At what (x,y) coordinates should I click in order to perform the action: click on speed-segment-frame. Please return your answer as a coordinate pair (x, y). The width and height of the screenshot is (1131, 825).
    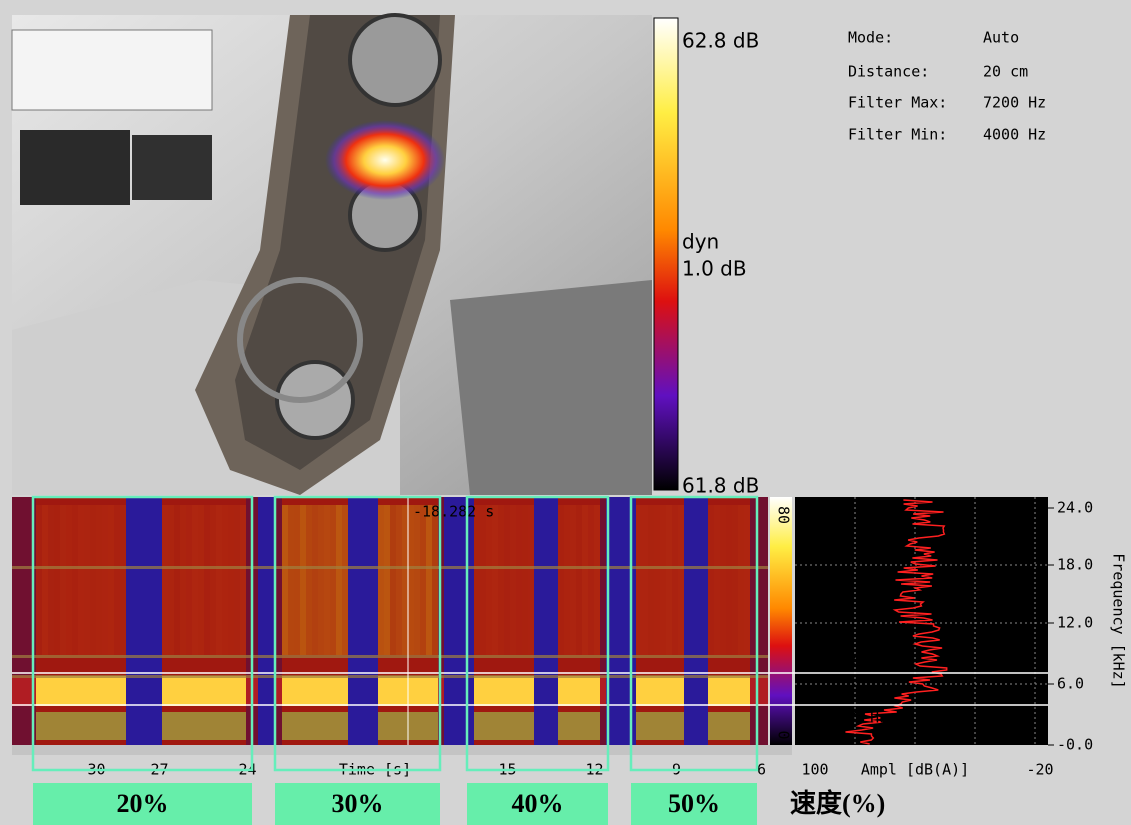
    Looking at the image, I should click on (694, 633).